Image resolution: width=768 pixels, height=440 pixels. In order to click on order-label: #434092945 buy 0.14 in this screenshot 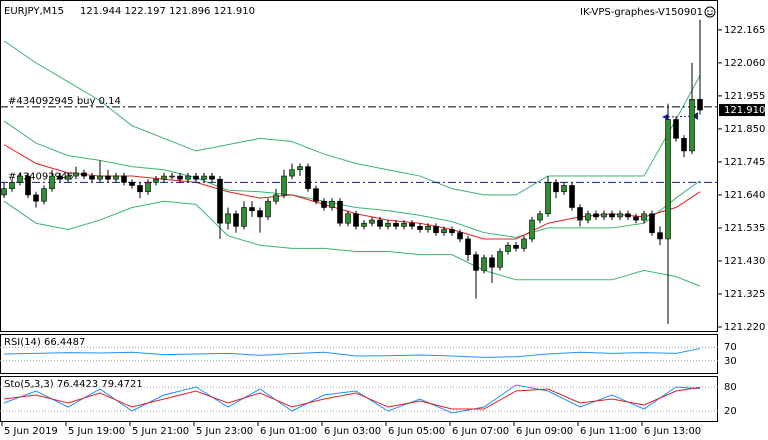, I will do `click(64, 101)`.